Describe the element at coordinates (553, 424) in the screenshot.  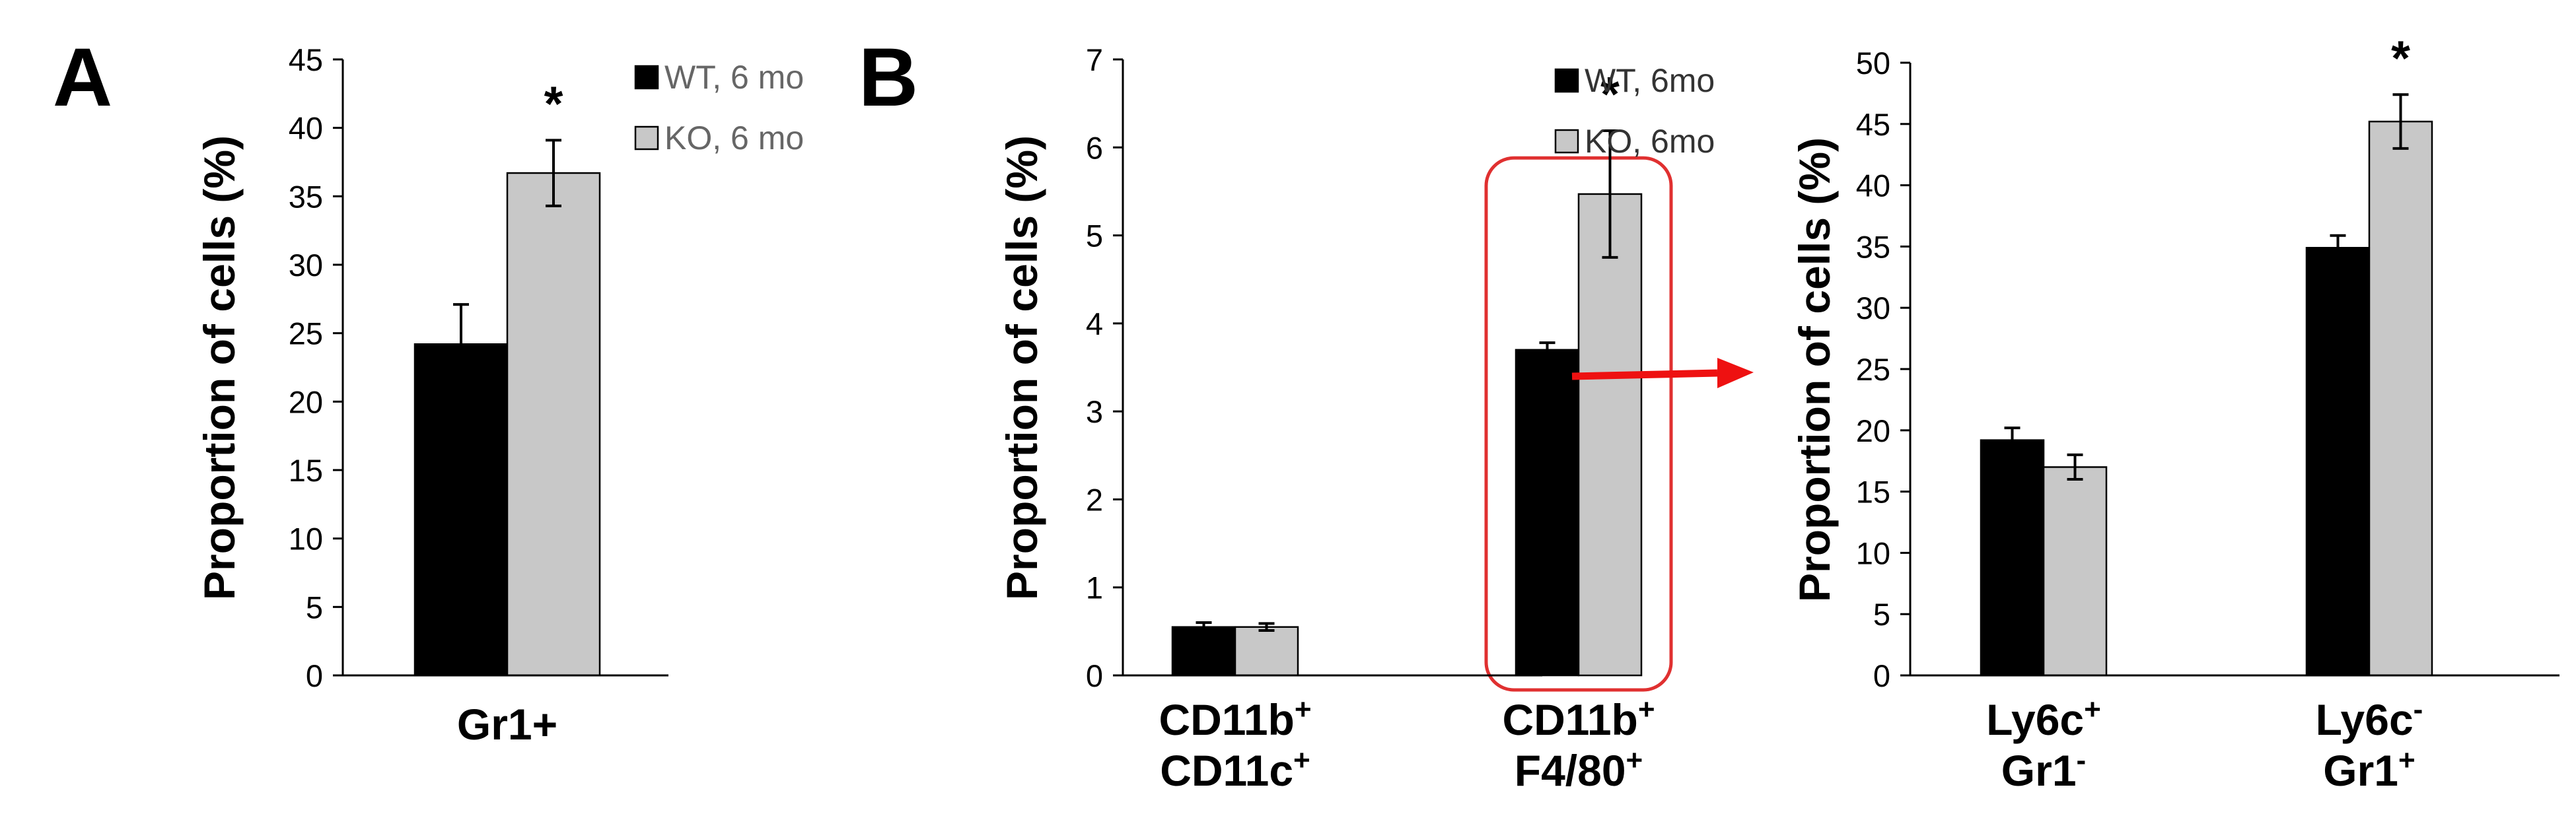
I see `bar-ko-6-mo` at that location.